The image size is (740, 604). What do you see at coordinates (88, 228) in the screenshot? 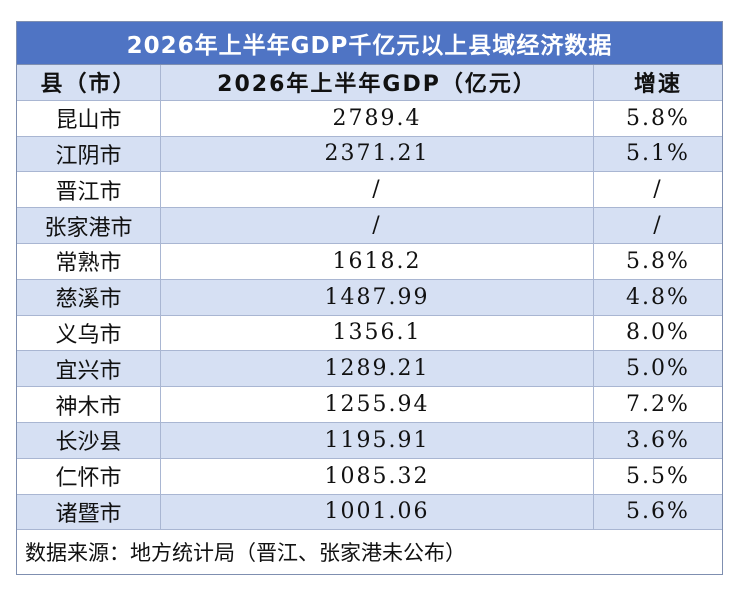
I see `row-name-cell: 张家港市` at bounding box center [88, 228].